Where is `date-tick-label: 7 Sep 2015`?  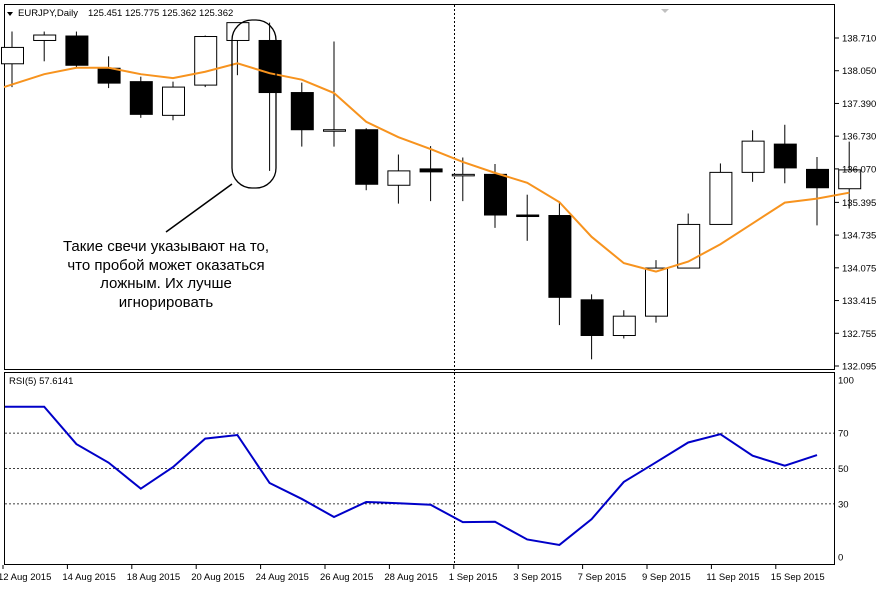 date-tick-label: 7 Sep 2015 is located at coordinates (602, 577).